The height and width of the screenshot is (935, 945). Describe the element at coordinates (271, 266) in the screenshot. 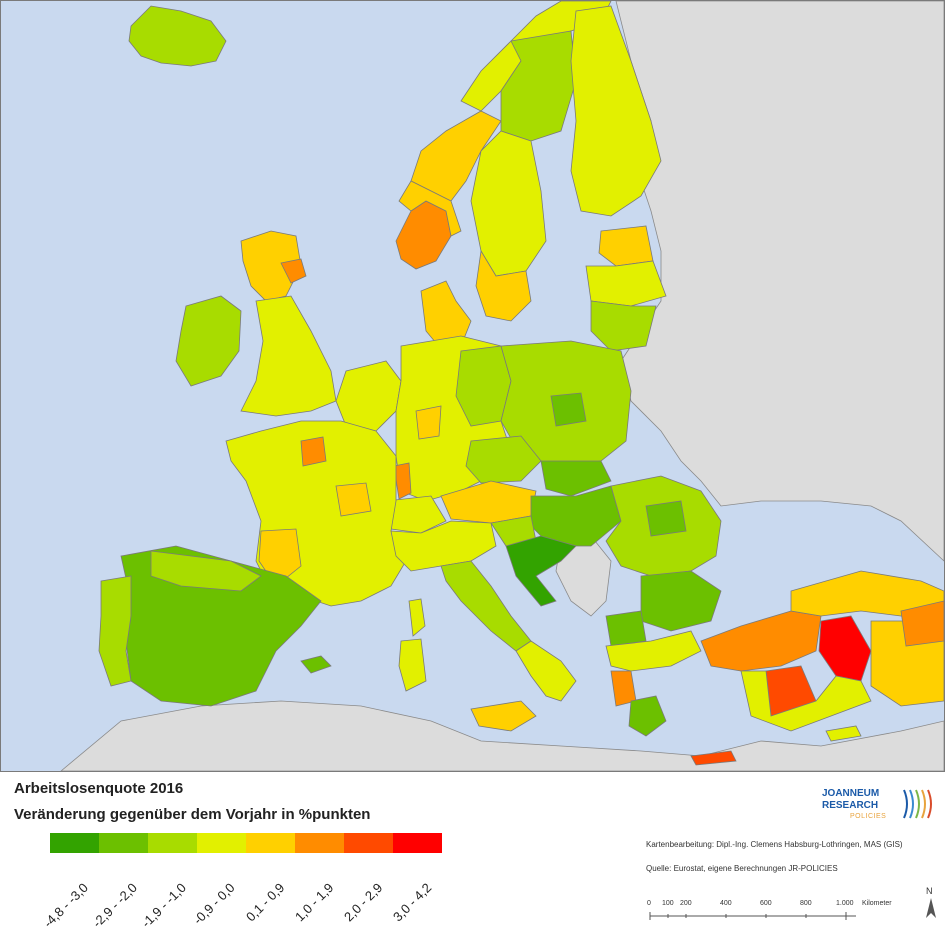

I see `region-uk-scotland` at that location.